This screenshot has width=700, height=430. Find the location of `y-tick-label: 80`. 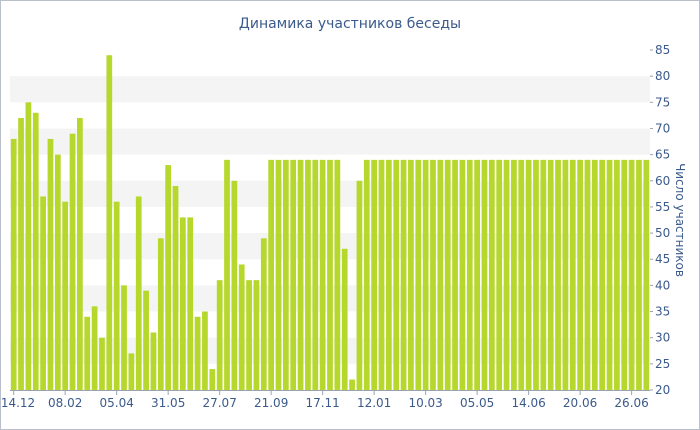

y-tick-label: 80 is located at coordinates (662, 76).